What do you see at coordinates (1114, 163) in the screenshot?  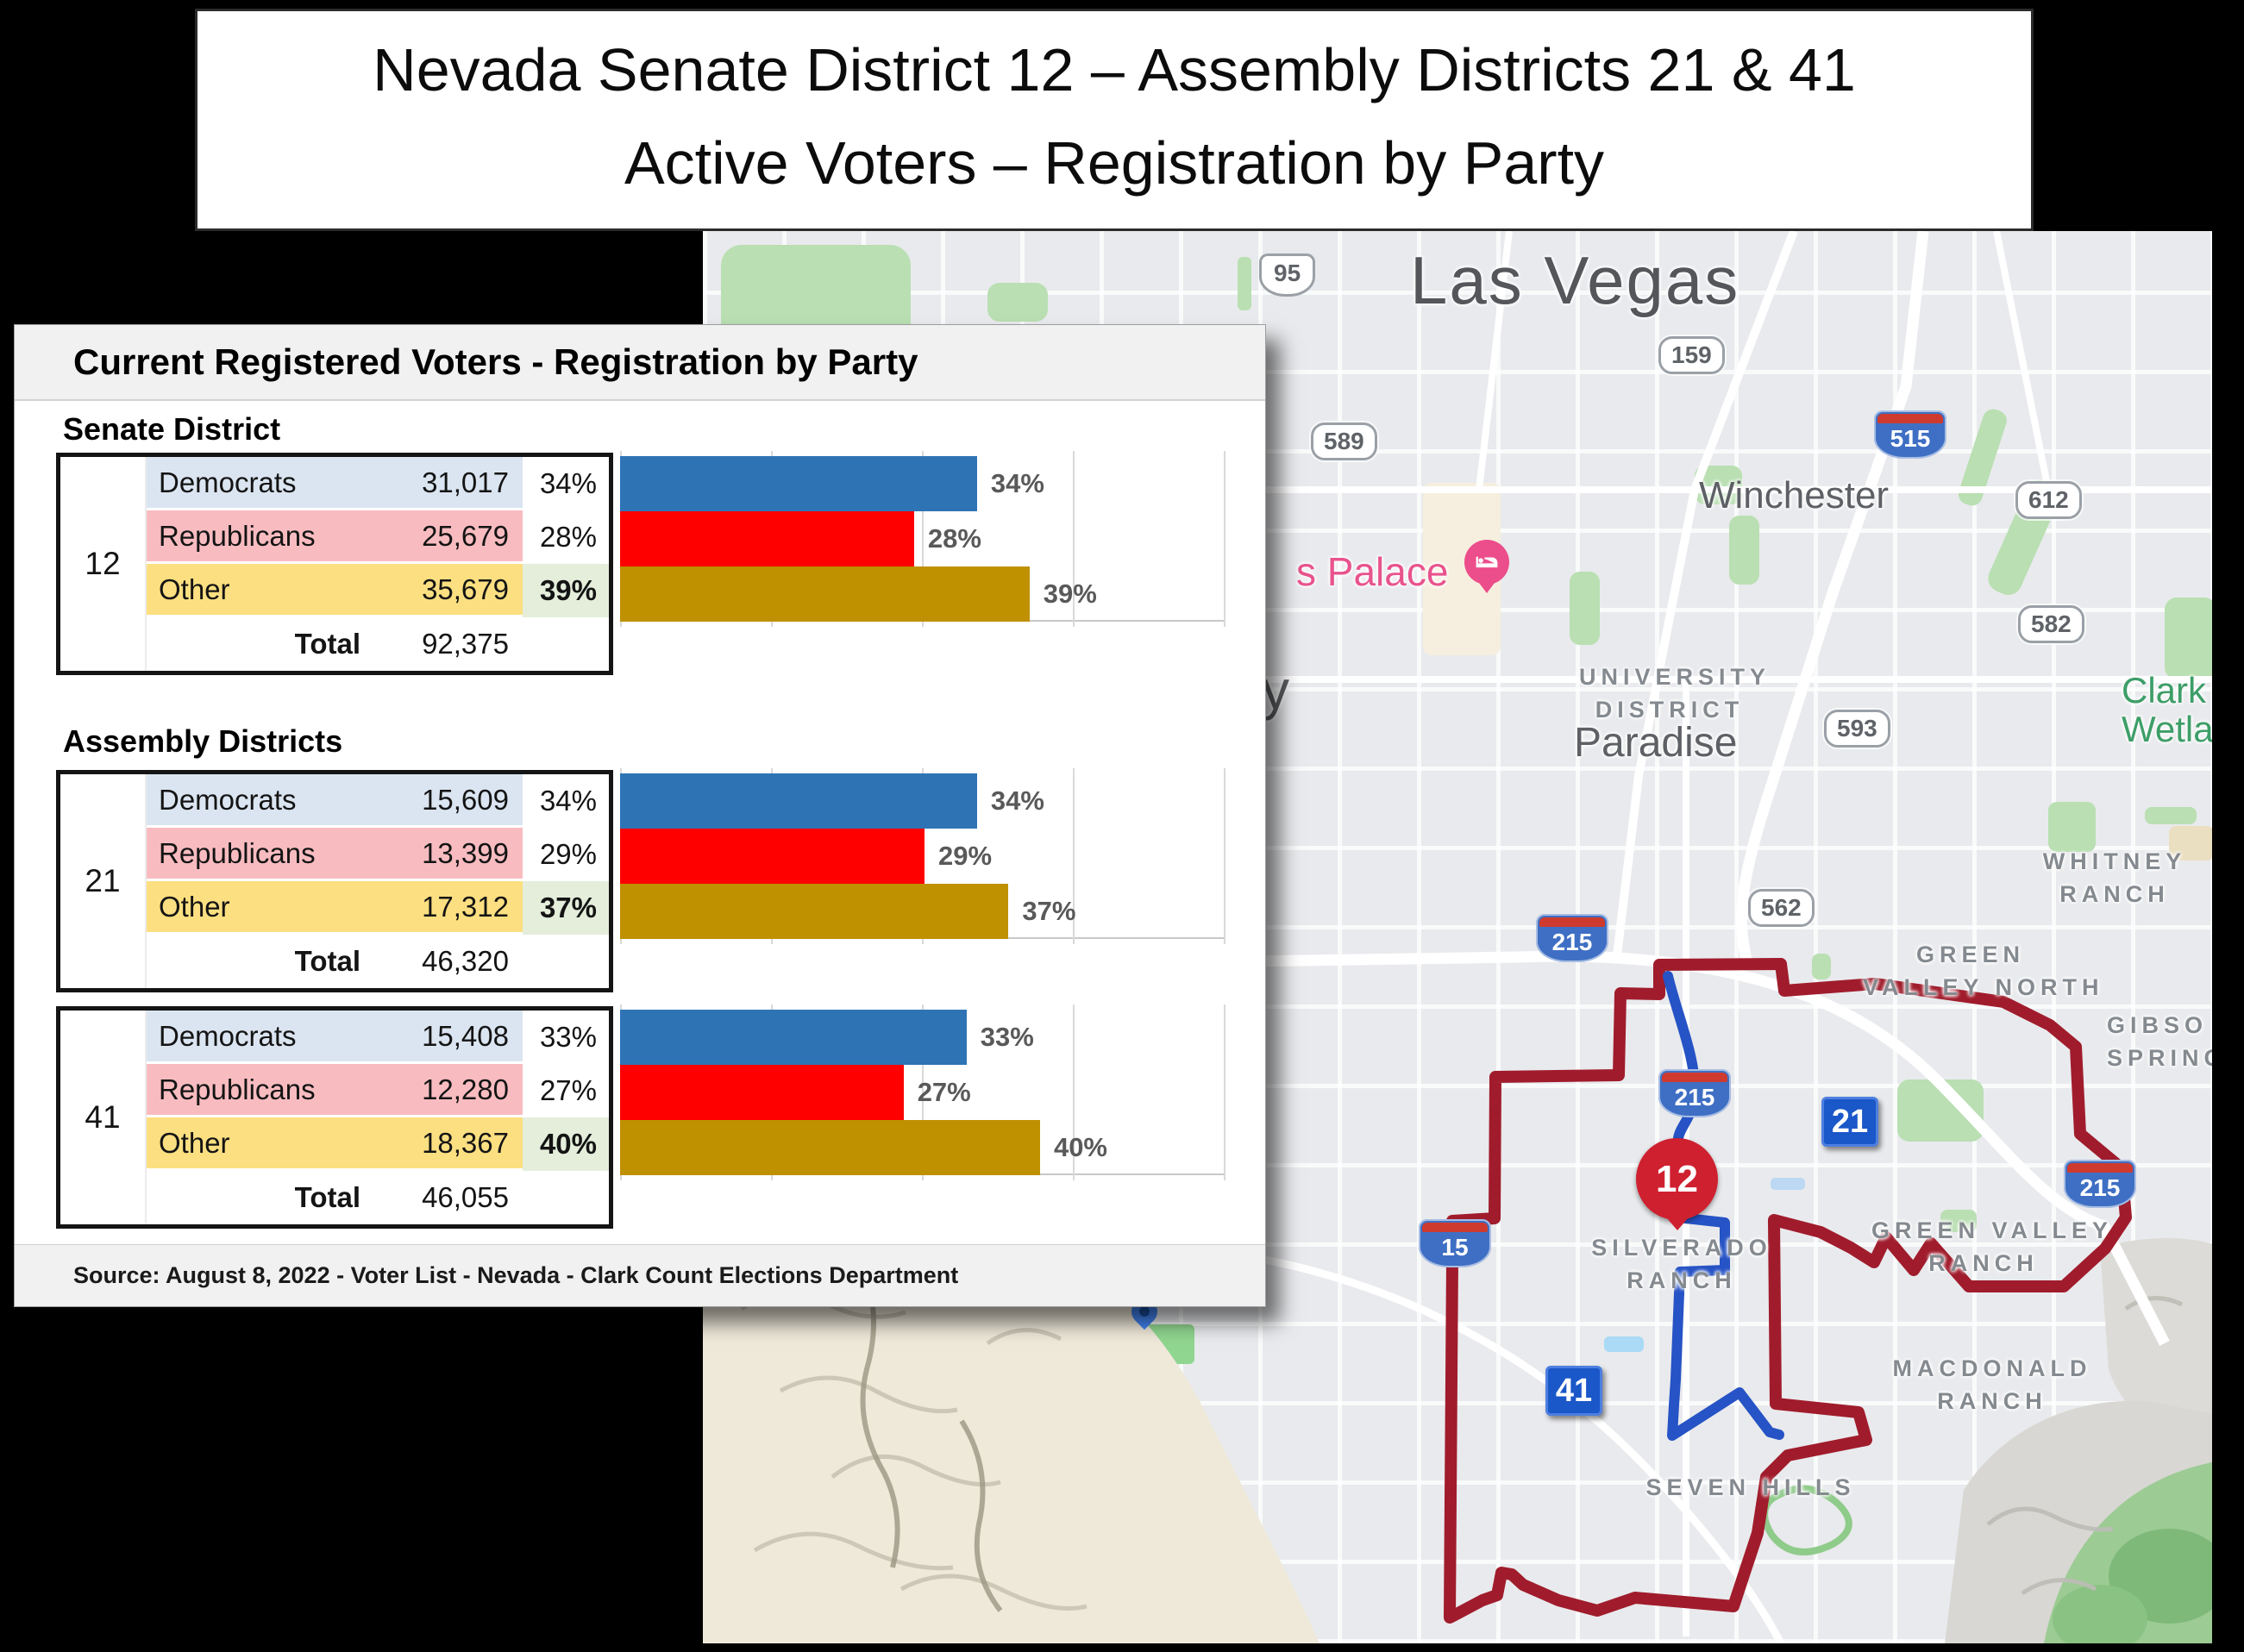 I see `title-line-2: Active Voters – Registration by Party` at bounding box center [1114, 163].